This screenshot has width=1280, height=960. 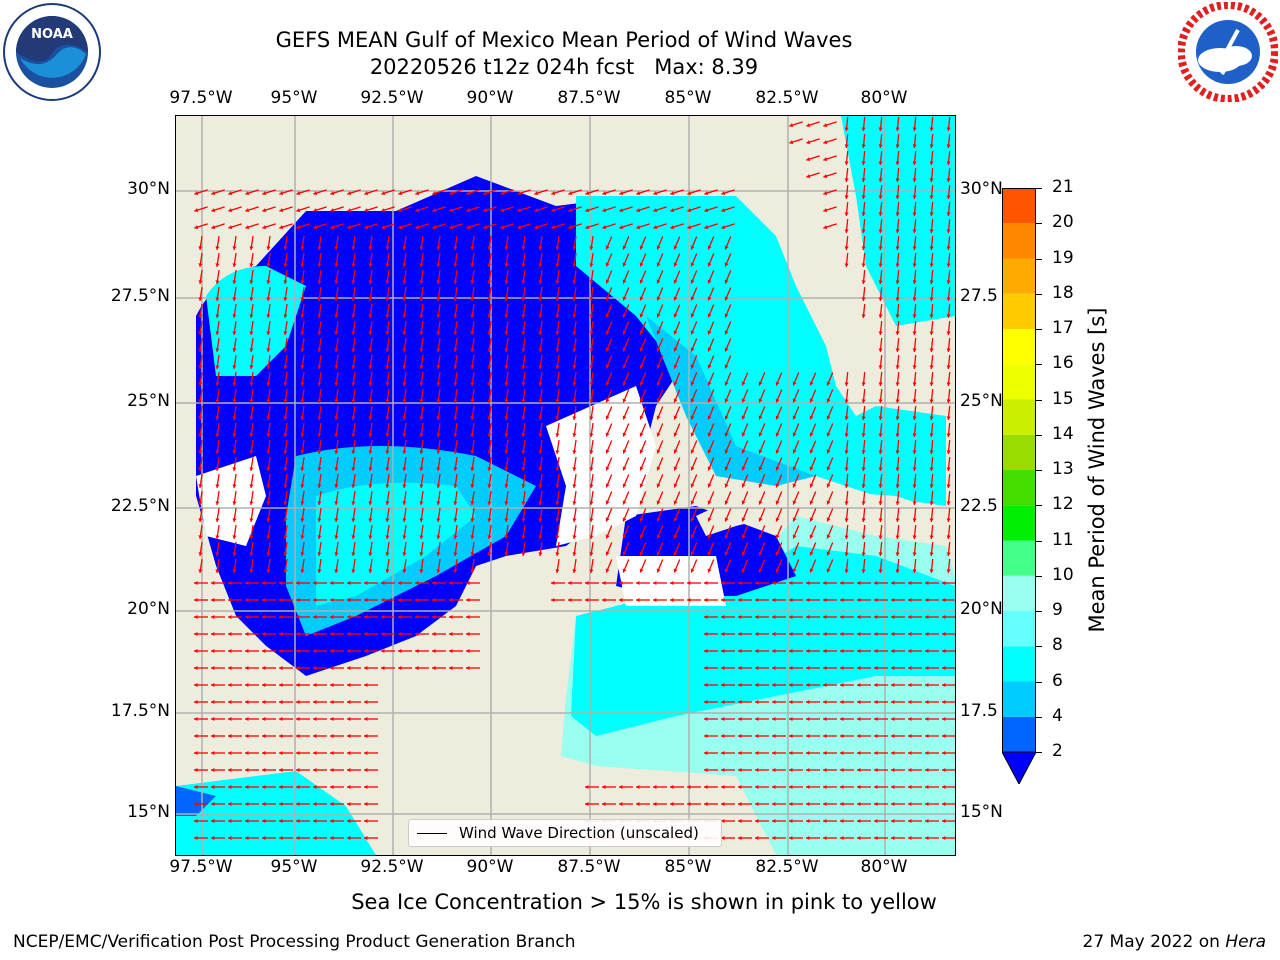 What do you see at coordinates (1057, 610) in the screenshot?
I see `colorbar-tick-label: 9` at bounding box center [1057, 610].